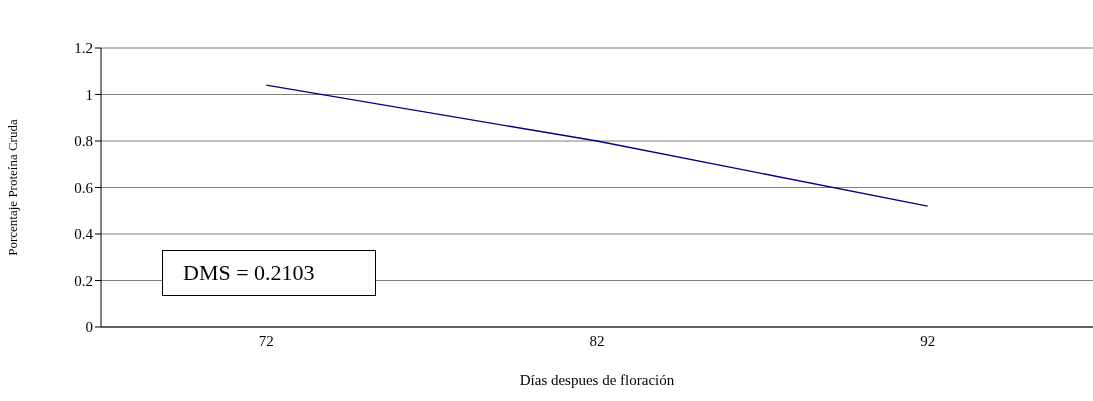 The image size is (1093, 401). I want to click on y-tick-label: 0.6, so click(84, 187).